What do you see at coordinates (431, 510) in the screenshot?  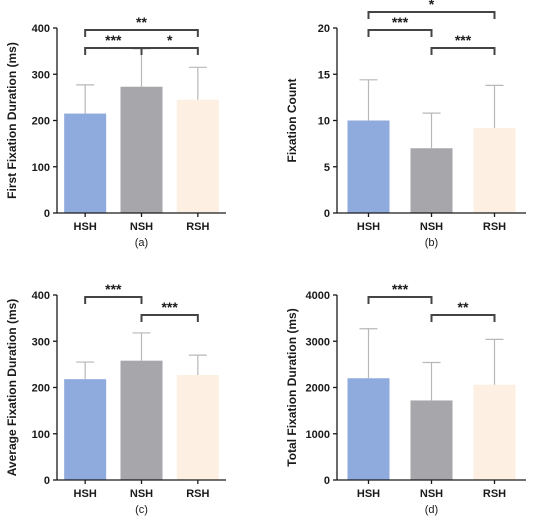 I see `panel-caption: (d)` at bounding box center [431, 510].